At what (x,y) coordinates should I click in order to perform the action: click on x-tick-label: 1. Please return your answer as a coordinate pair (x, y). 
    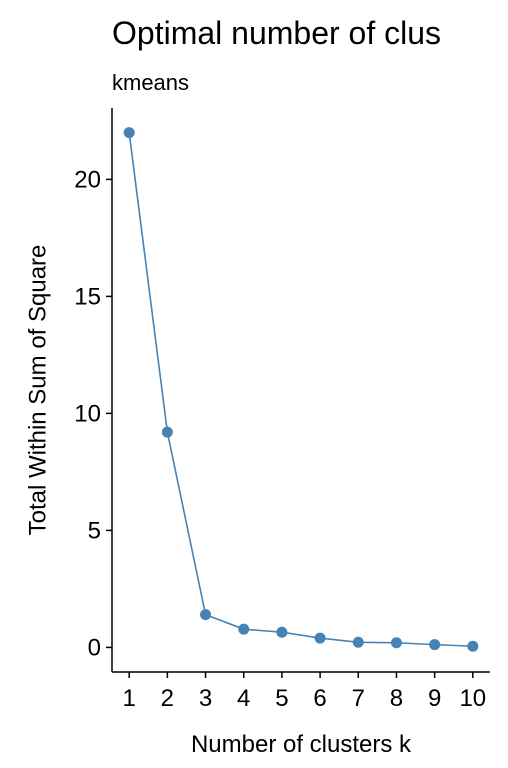
    Looking at the image, I should click on (129, 698).